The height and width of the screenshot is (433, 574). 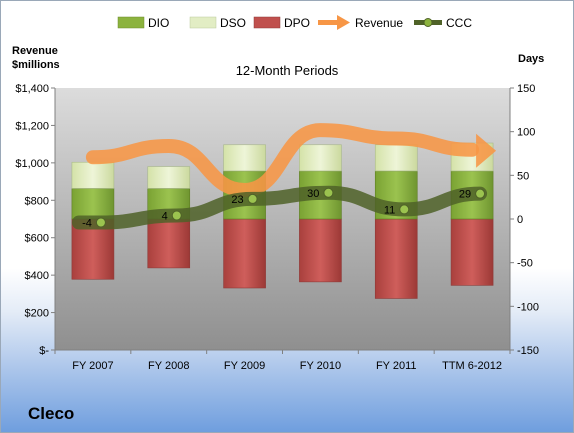 I want to click on ccc-data-label: 23, so click(x=237, y=200).